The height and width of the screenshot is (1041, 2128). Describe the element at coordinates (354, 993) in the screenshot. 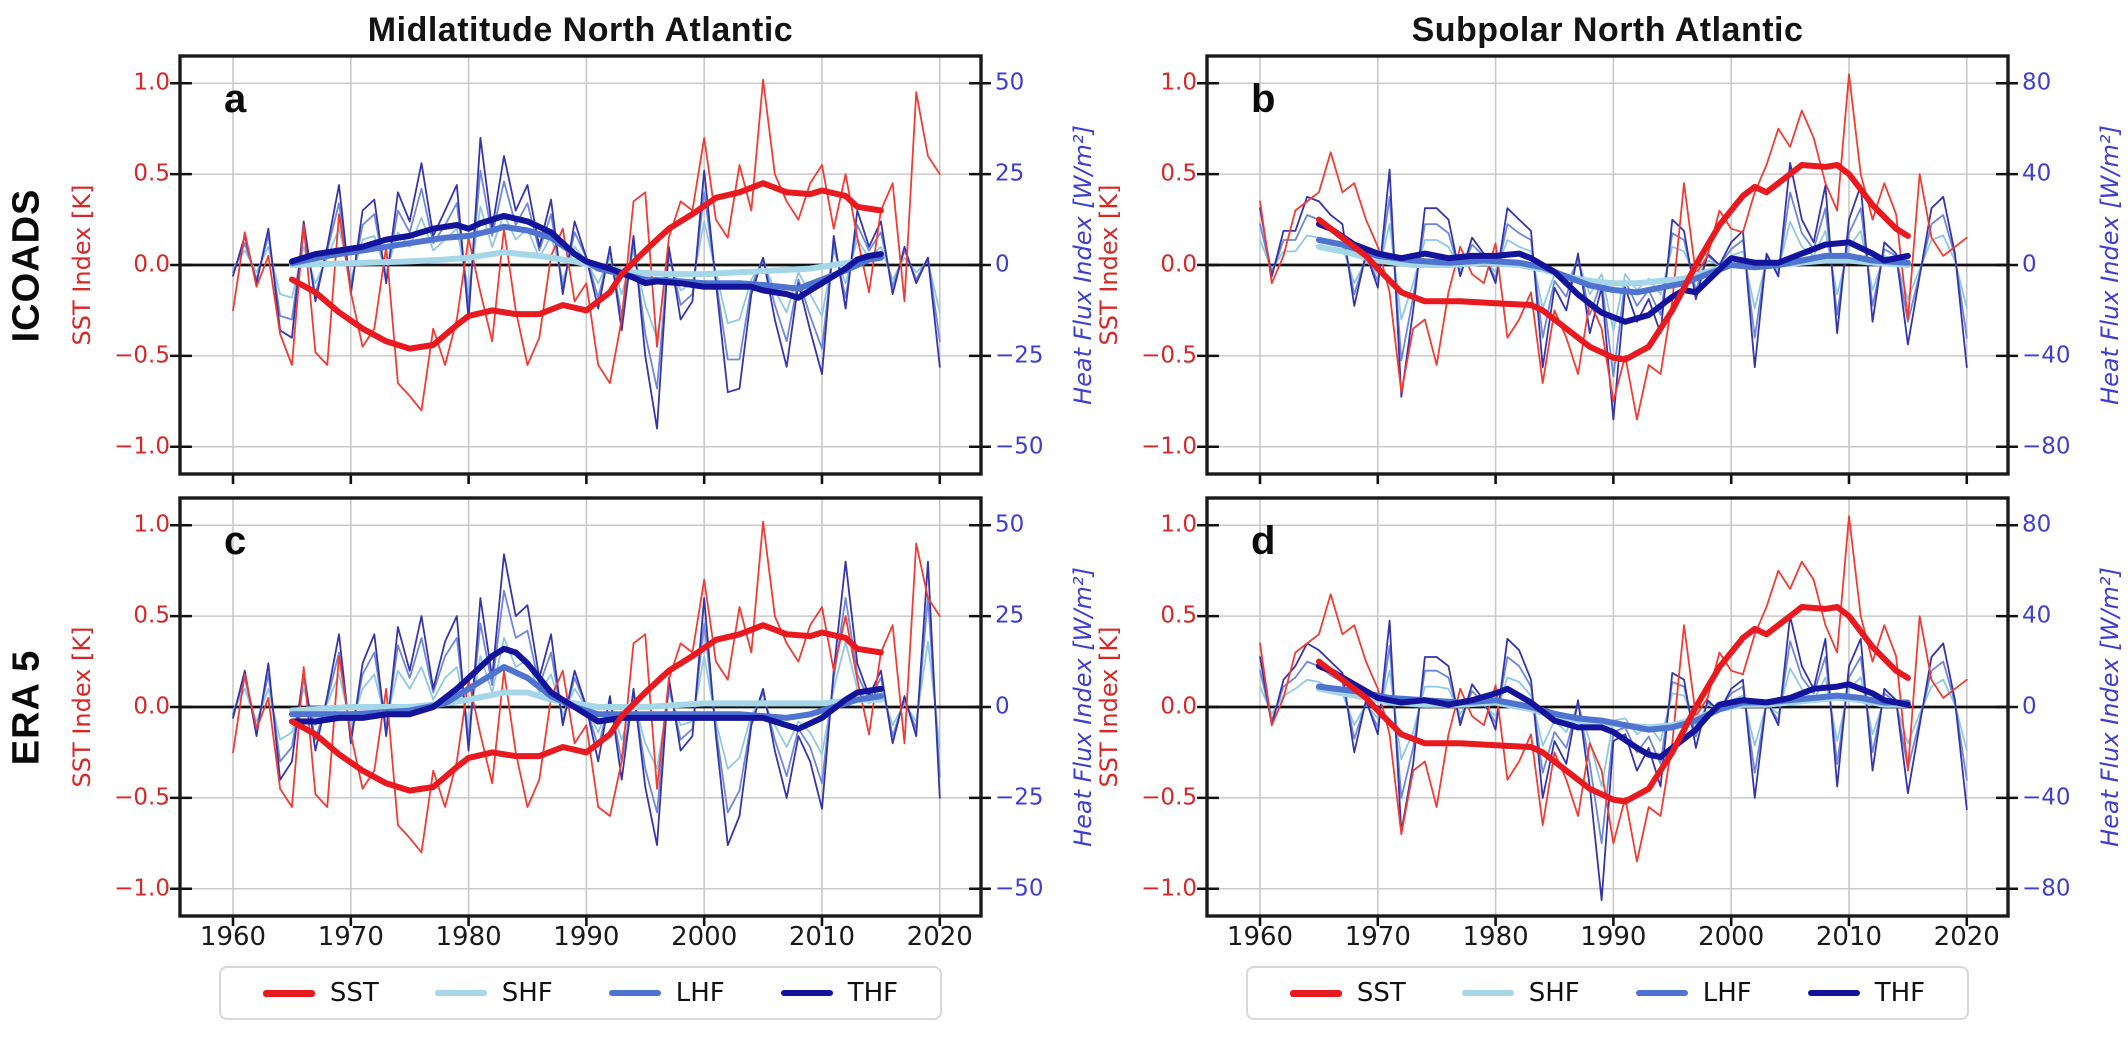

I see `legend-label-sst: SST` at that location.